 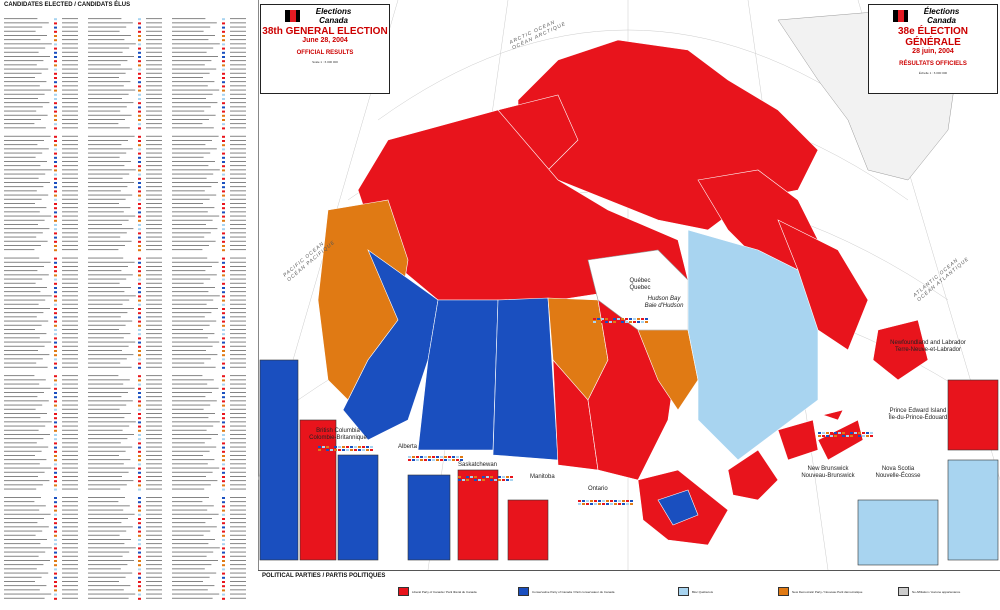 What do you see at coordinates (903, 591) in the screenshot?
I see `swatch-independent` at bounding box center [903, 591].